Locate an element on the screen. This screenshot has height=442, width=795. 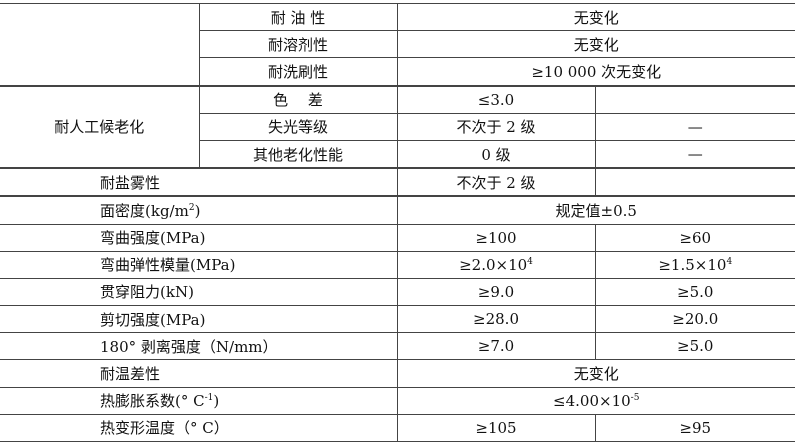
value-b: ≥60 is located at coordinates (694, 237).